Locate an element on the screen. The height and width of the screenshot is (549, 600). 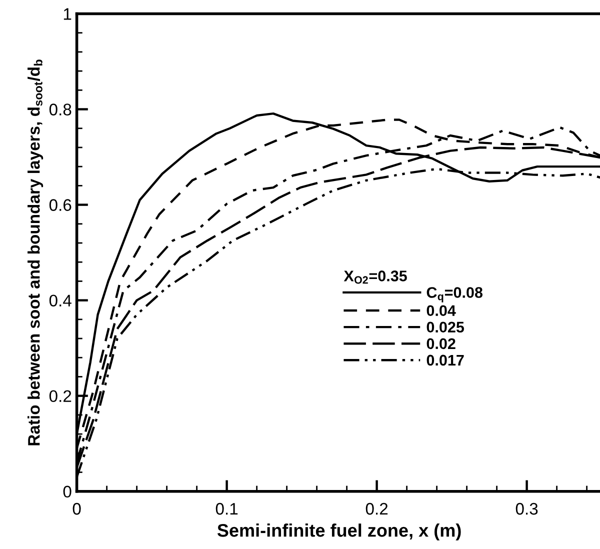
x-tick-label: 0.3 is located at coordinates (527, 508).